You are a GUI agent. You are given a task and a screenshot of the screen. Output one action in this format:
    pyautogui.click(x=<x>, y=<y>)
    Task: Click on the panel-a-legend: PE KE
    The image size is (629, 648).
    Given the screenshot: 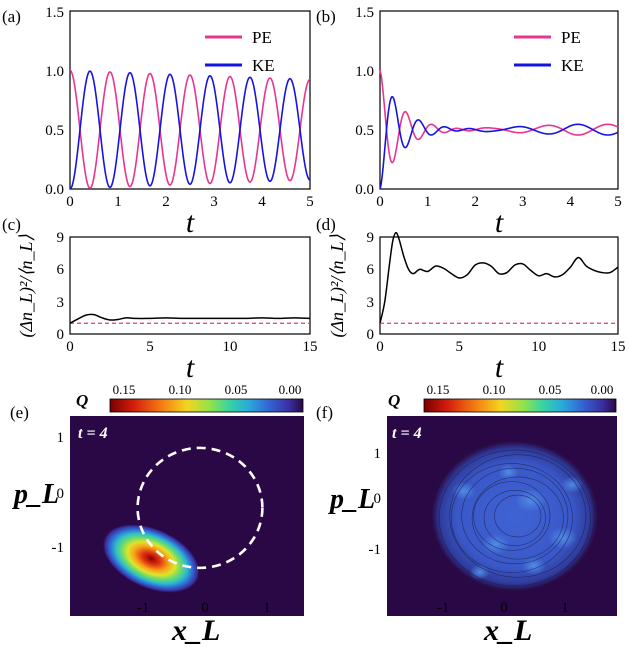 What is the action you would take?
    pyautogui.click(x=240, y=51)
    